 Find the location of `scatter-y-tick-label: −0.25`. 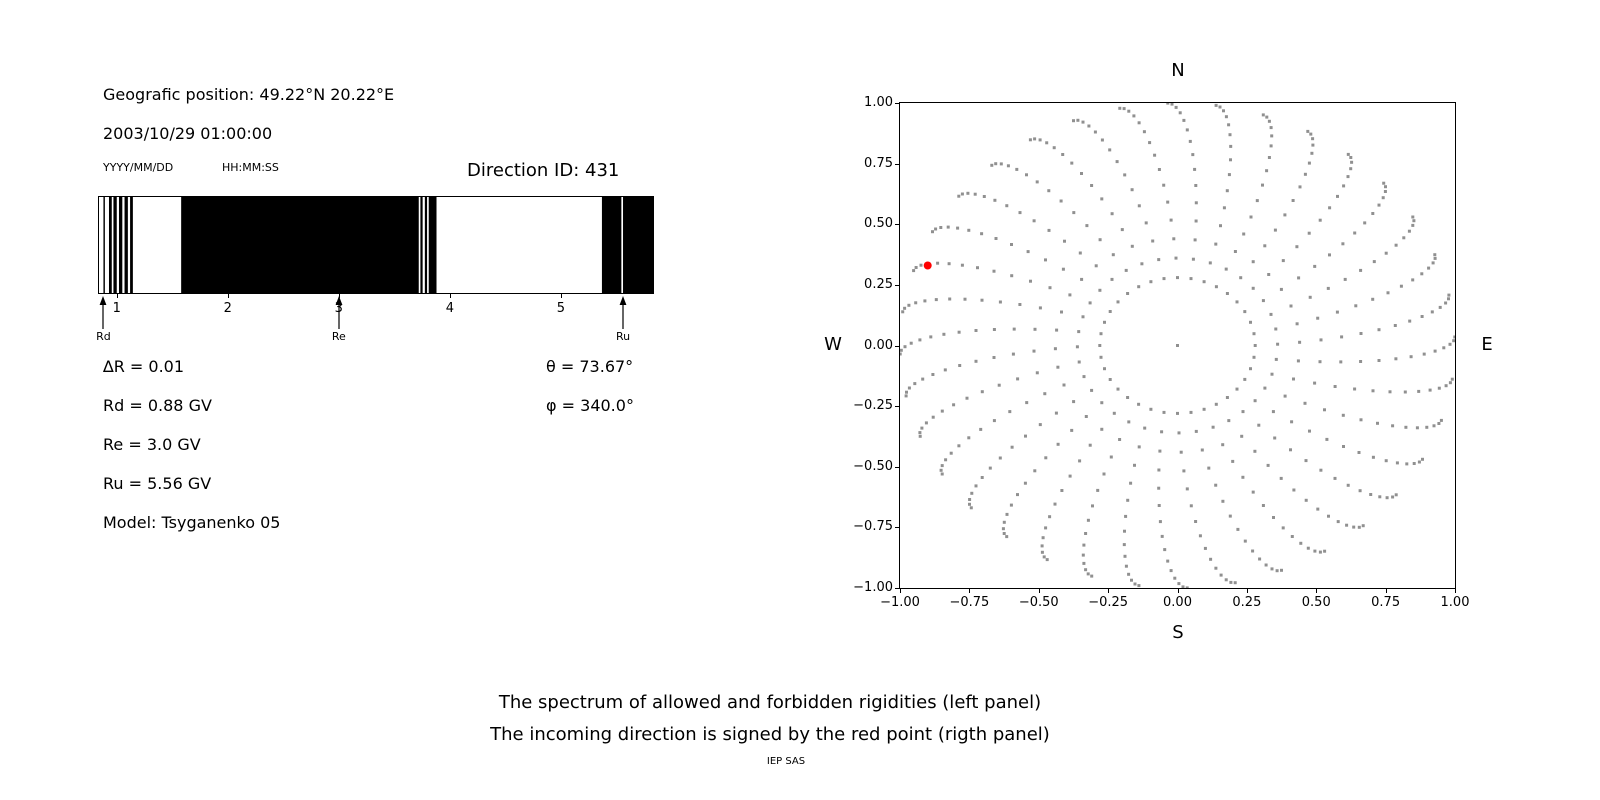

scatter-y-tick-label: −0.25 is located at coordinates (873, 406).